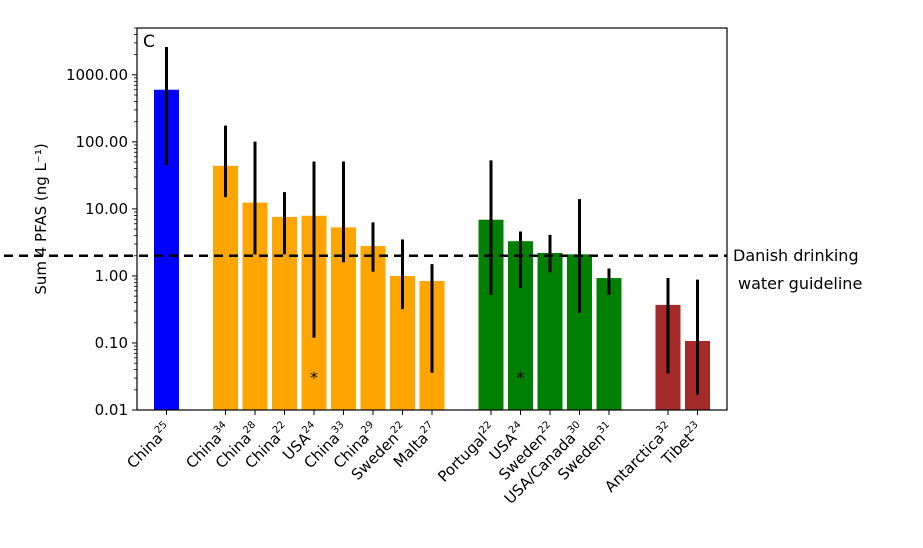 The image size is (923, 548). I want to click on y-axis: 0.01 0.10 1.00 10.00 100.00 1000.00, so click(101, 223).